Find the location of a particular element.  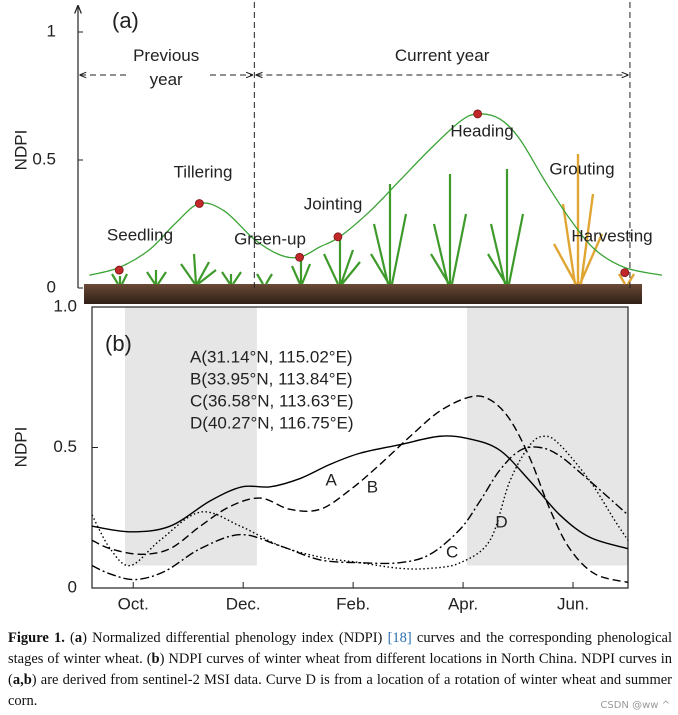

legend-entry: C(36.58°N, 113.63°E) is located at coordinates (272, 400).